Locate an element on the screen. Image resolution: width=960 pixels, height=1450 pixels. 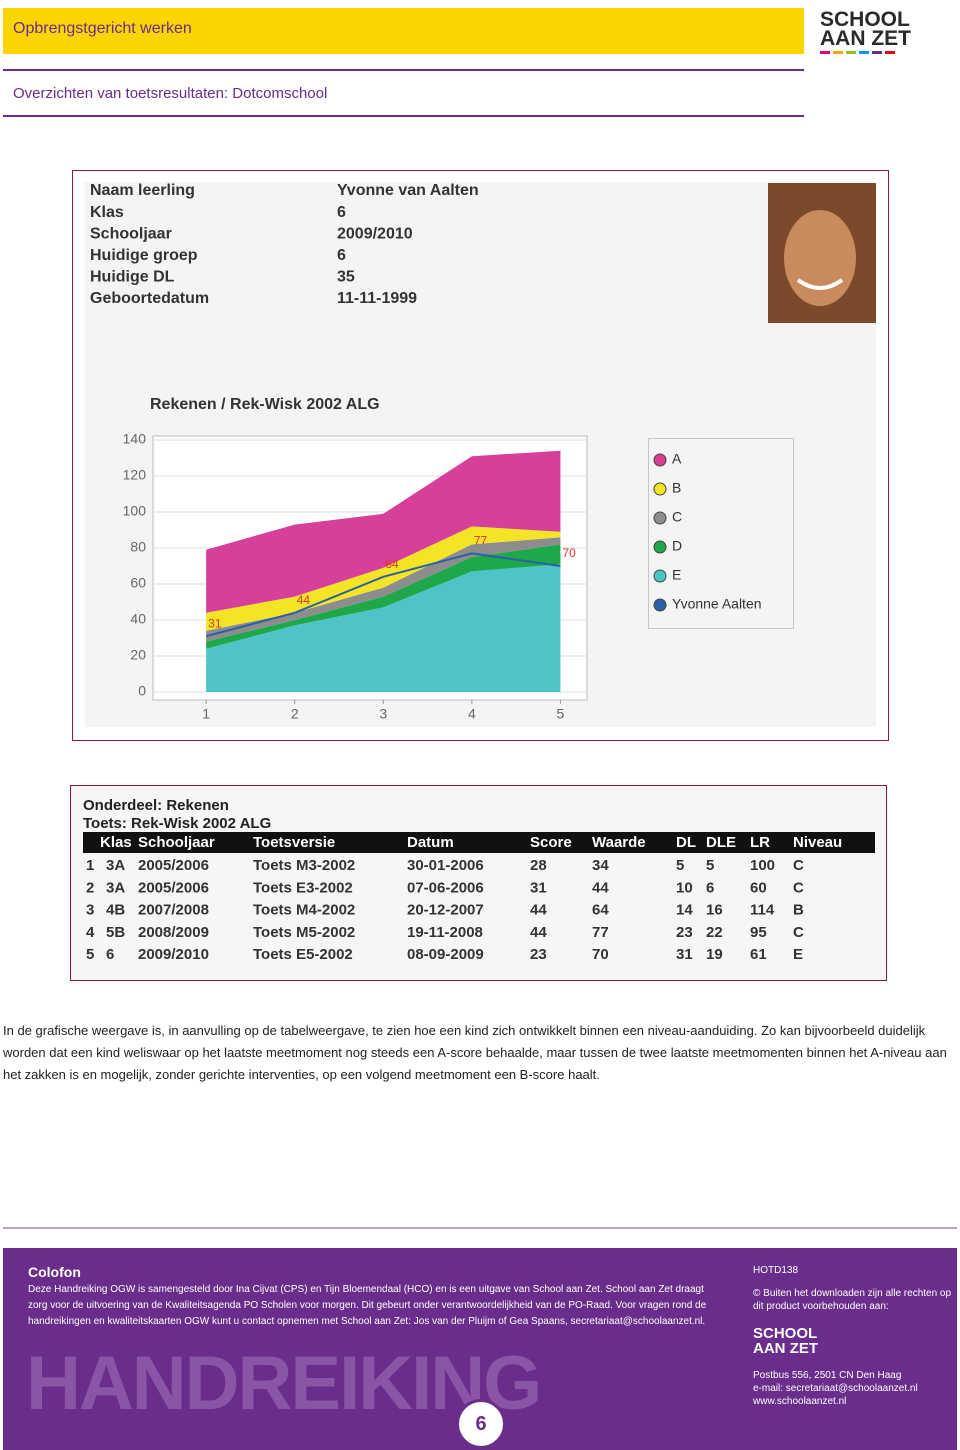
table-cell: 2009/2010 is located at coordinates (173, 954).